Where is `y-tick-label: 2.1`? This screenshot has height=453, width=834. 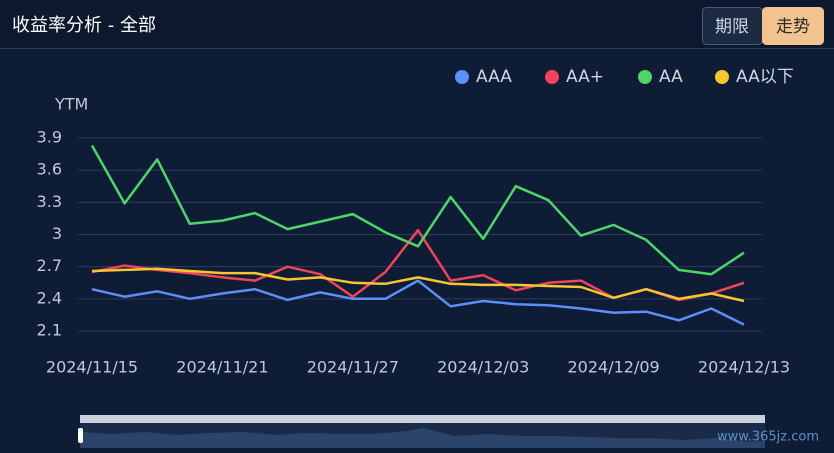
y-tick-label: 2.1 is located at coordinates (49, 330).